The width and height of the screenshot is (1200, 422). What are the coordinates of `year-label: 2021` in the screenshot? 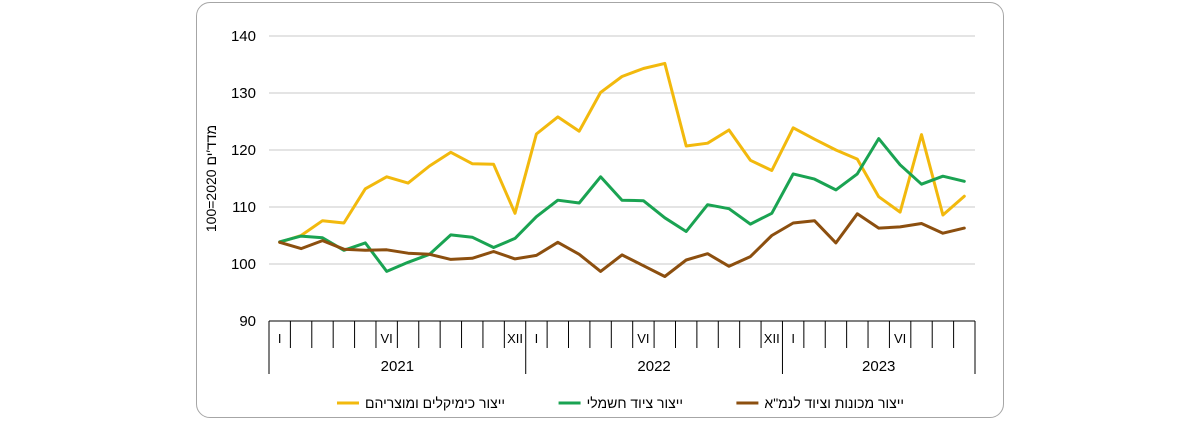 It's located at (397, 366).